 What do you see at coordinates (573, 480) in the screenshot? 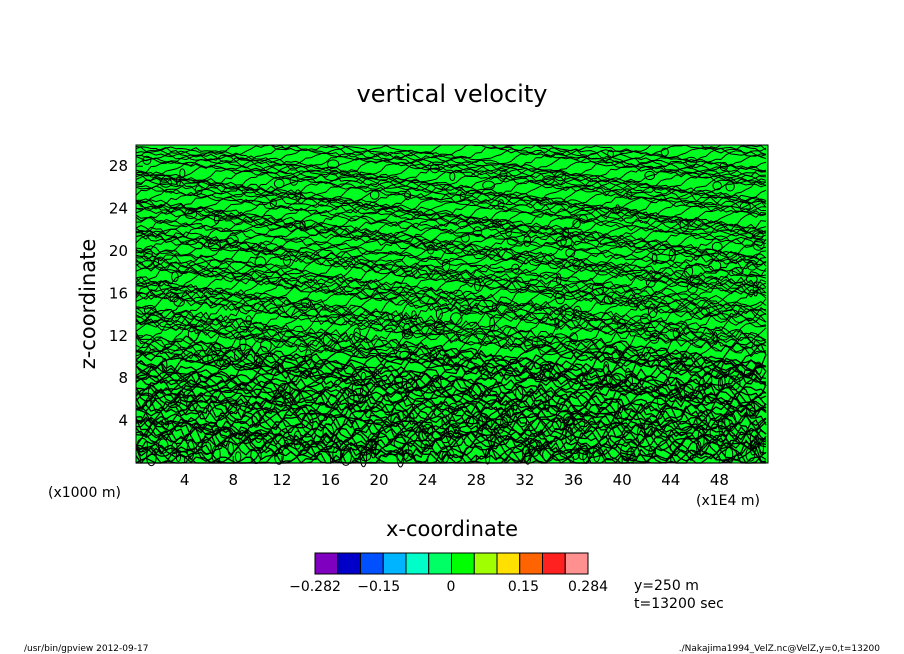
I see `x-tick-label: 36` at bounding box center [573, 480].